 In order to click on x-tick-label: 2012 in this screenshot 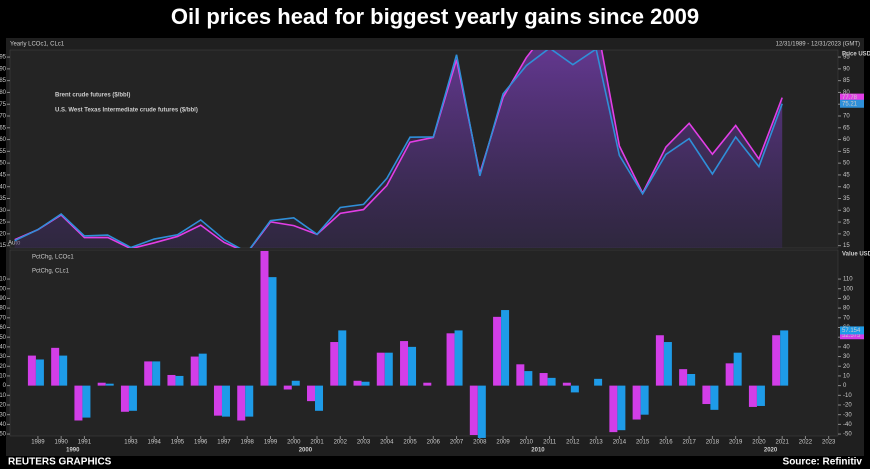, I will do `click(573, 443)`.